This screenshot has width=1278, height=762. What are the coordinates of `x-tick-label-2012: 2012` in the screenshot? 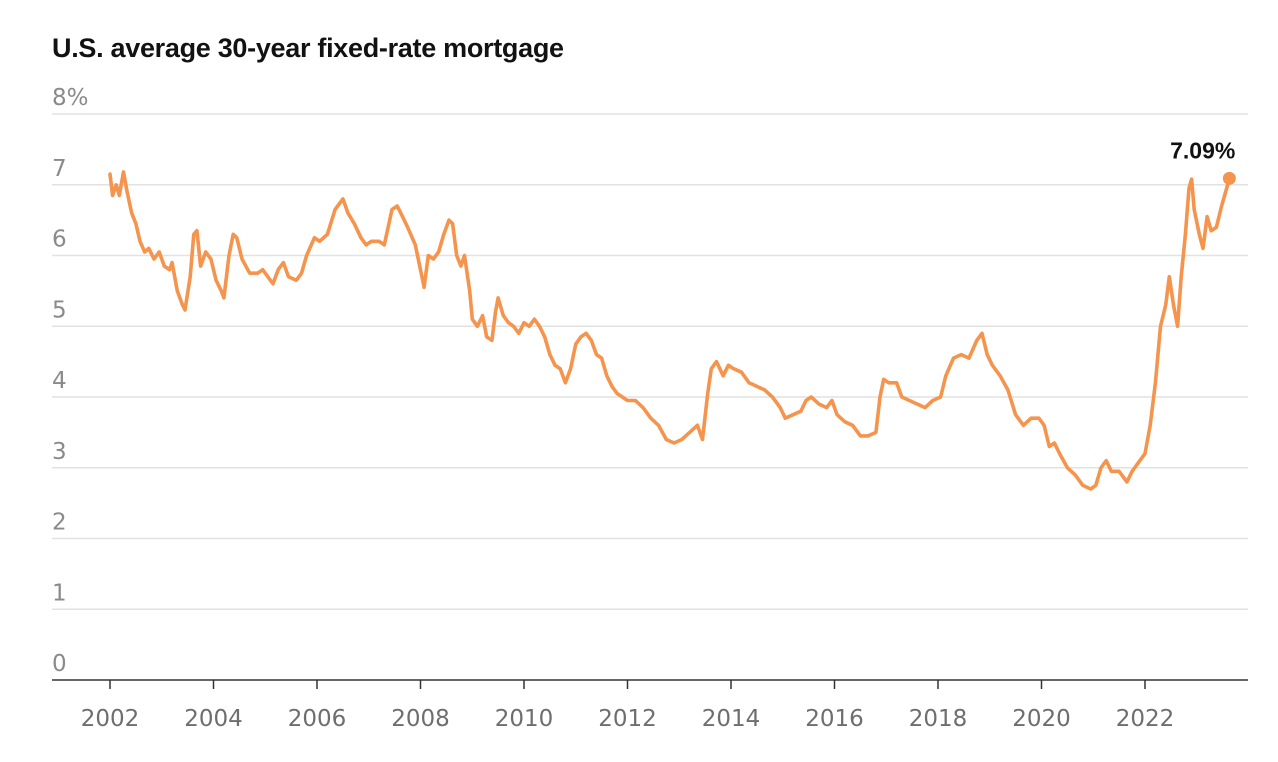 It's located at (627, 719).